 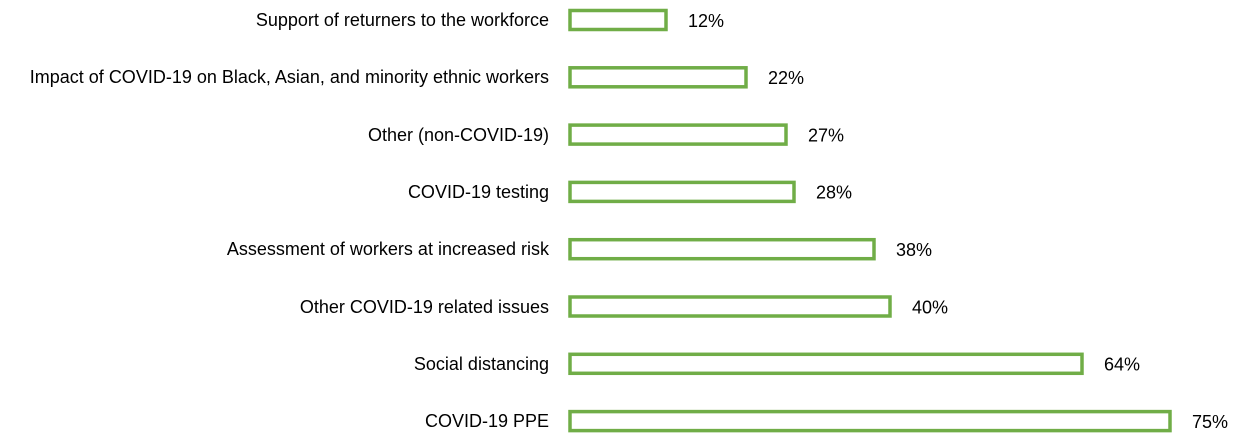 What do you see at coordinates (914, 250) in the screenshot?
I see `value-label: 38%` at bounding box center [914, 250].